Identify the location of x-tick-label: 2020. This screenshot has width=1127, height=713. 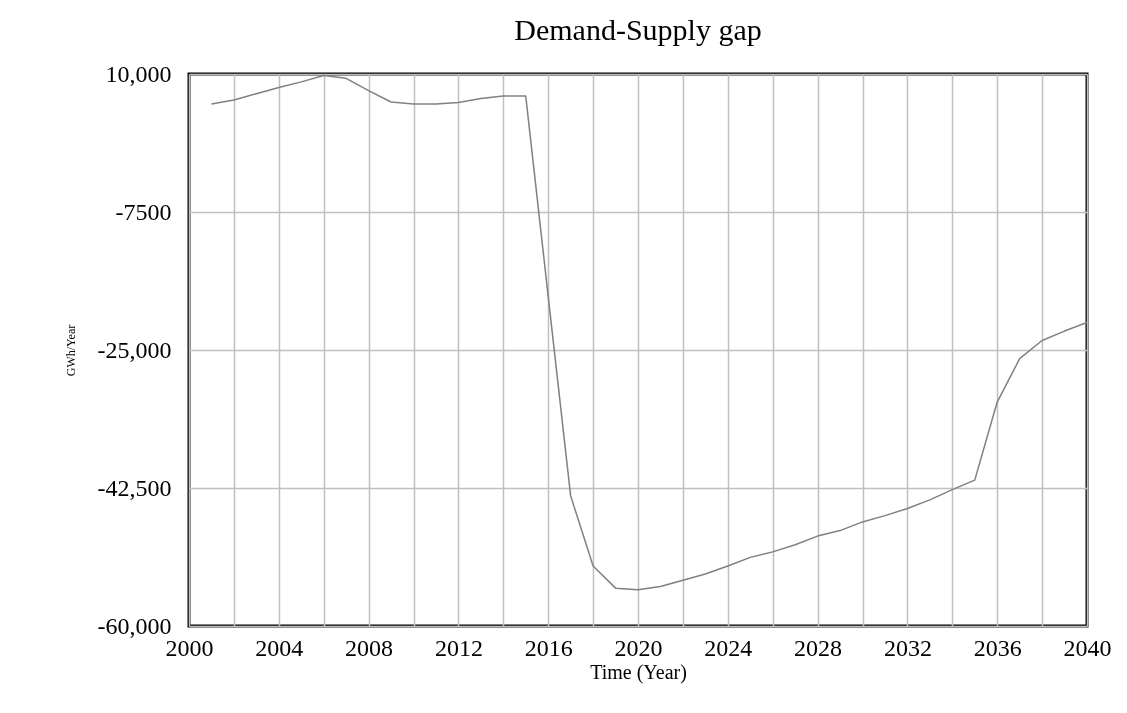
(638, 647).